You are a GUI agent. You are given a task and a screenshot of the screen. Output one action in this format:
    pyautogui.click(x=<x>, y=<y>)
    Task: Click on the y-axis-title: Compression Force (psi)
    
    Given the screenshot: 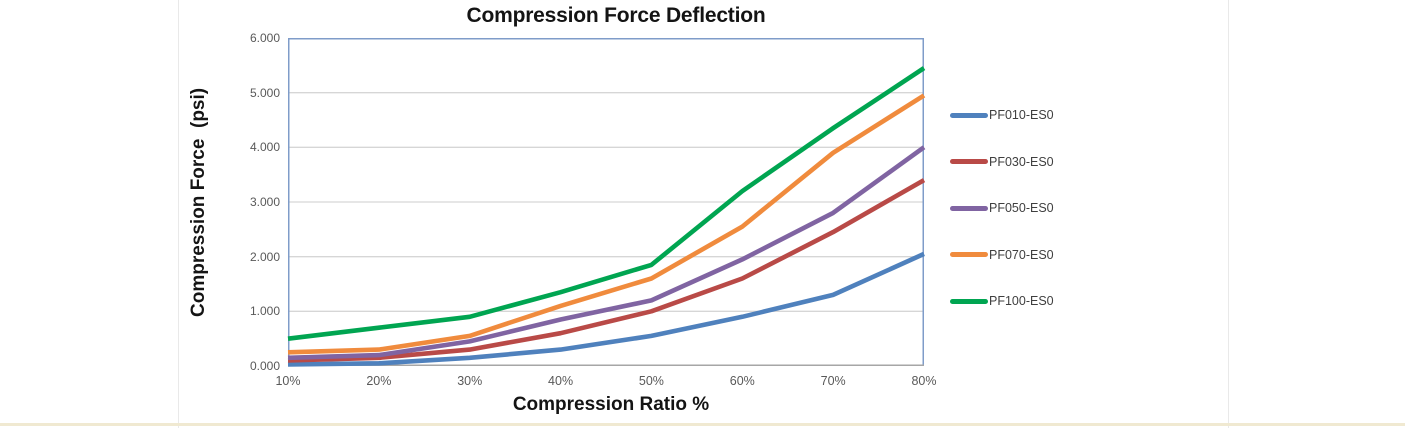 What is the action you would take?
    pyautogui.click(x=198, y=202)
    